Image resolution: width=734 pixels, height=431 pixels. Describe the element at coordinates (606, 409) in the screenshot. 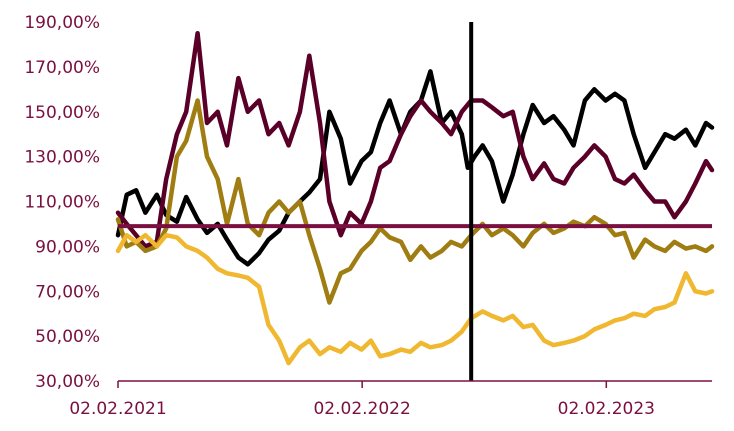

I see `x-tick-label: 02.02.2023` at that location.